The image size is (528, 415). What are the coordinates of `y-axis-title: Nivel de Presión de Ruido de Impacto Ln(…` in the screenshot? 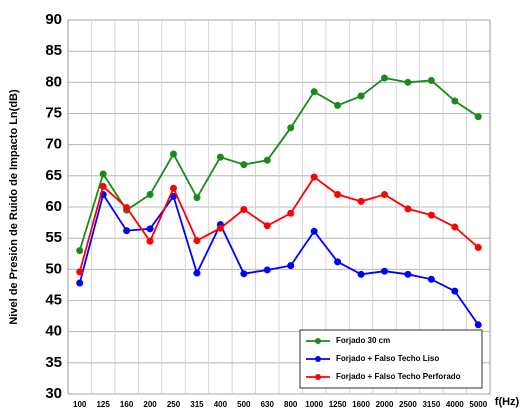 It's located at (14, 207).